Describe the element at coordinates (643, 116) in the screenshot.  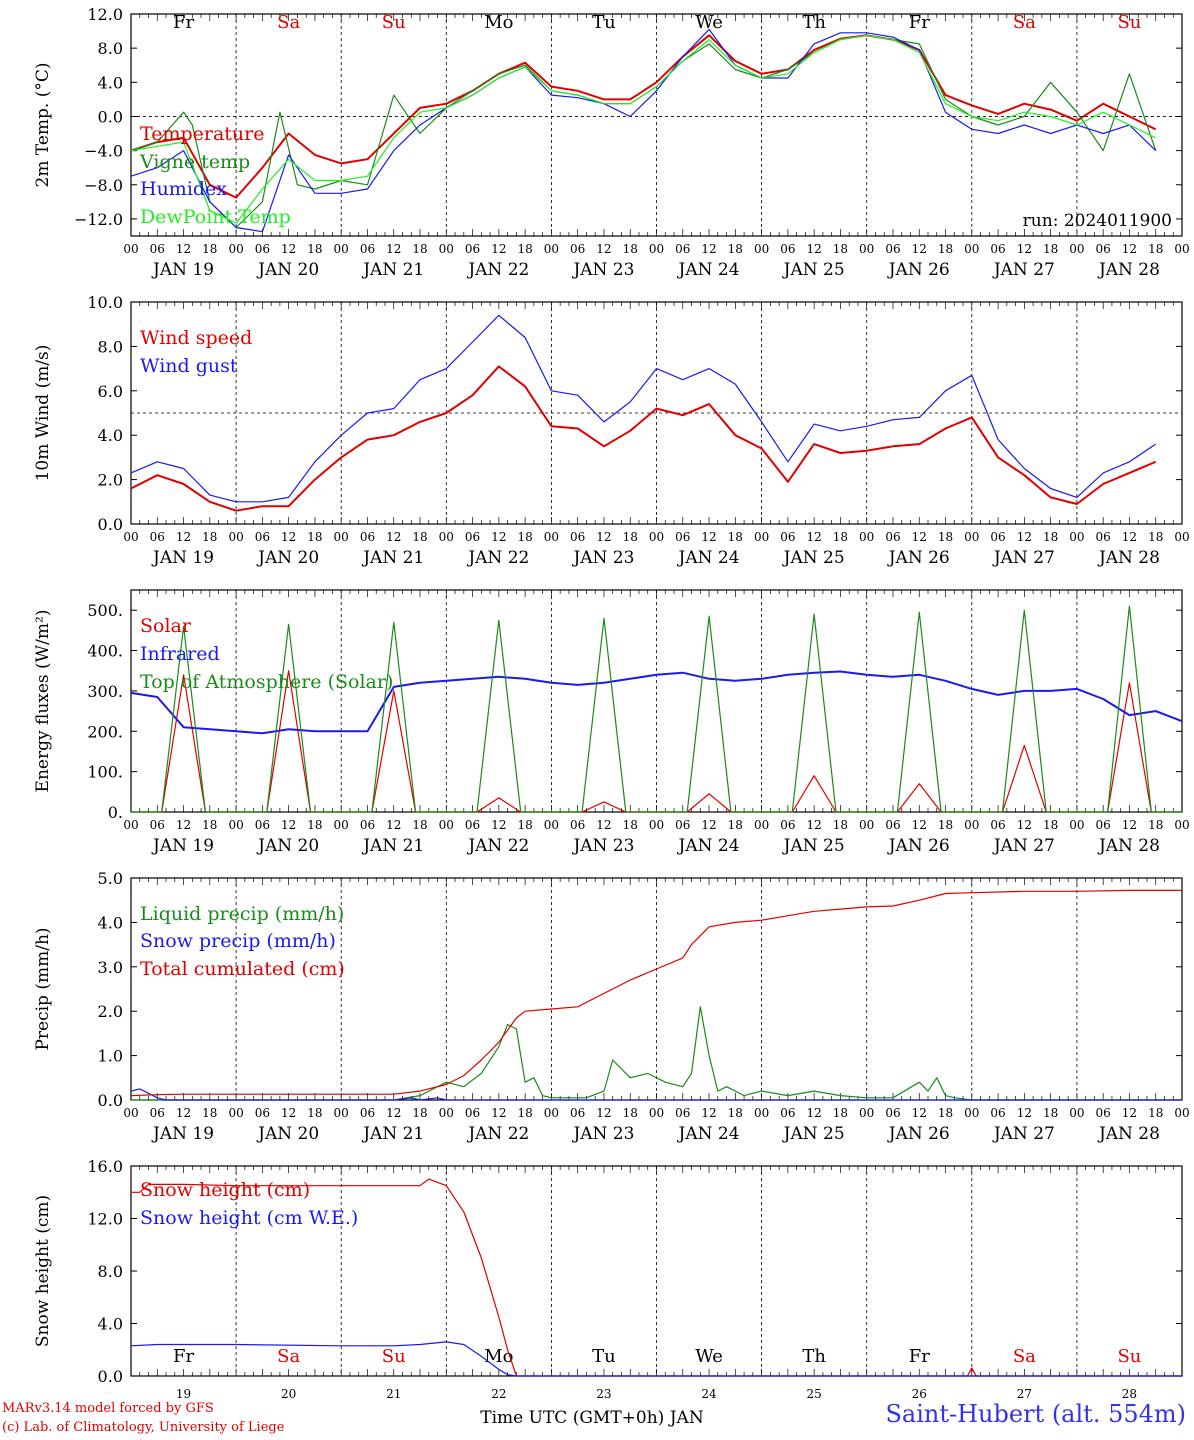
I see `series-line-temperature` at that location.